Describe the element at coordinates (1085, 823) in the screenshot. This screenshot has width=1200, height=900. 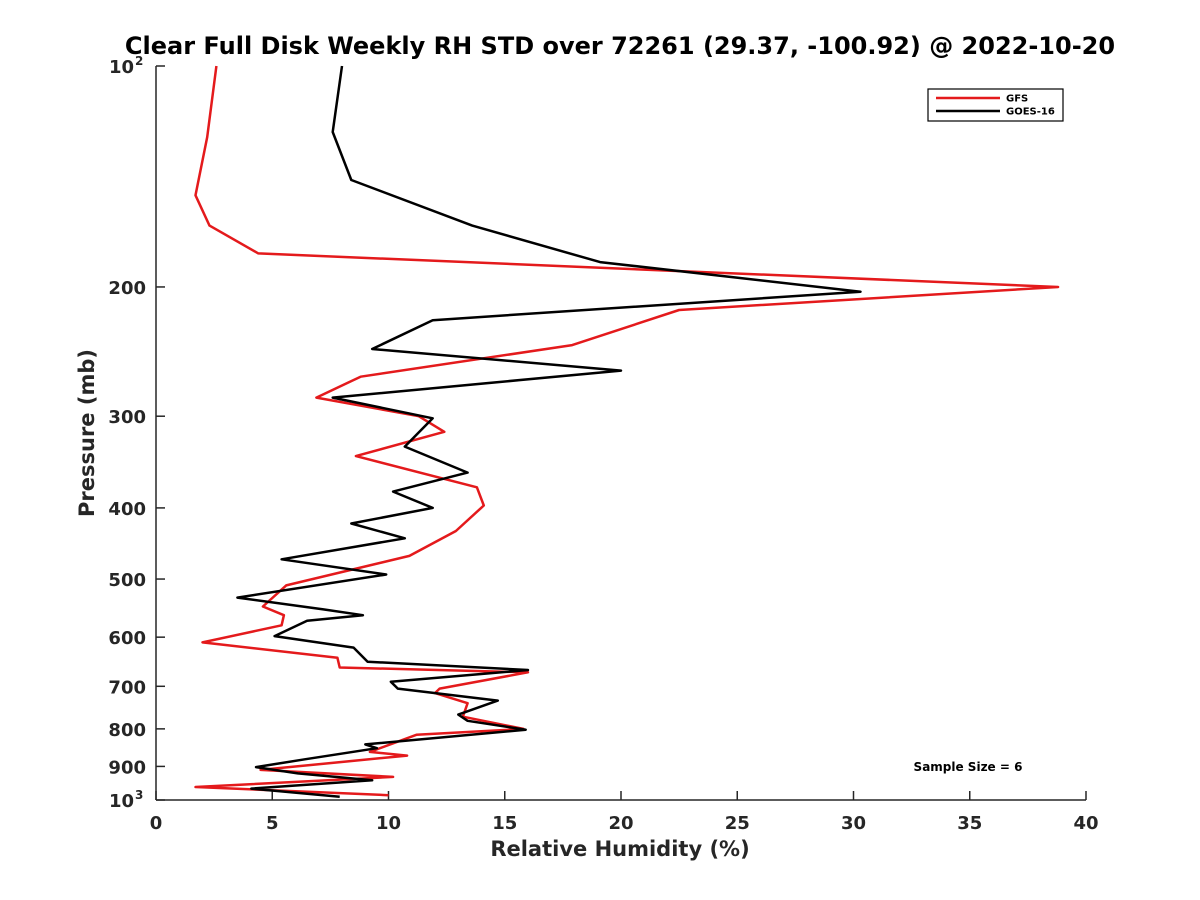
I see `x-tick-label: 40` at that location.